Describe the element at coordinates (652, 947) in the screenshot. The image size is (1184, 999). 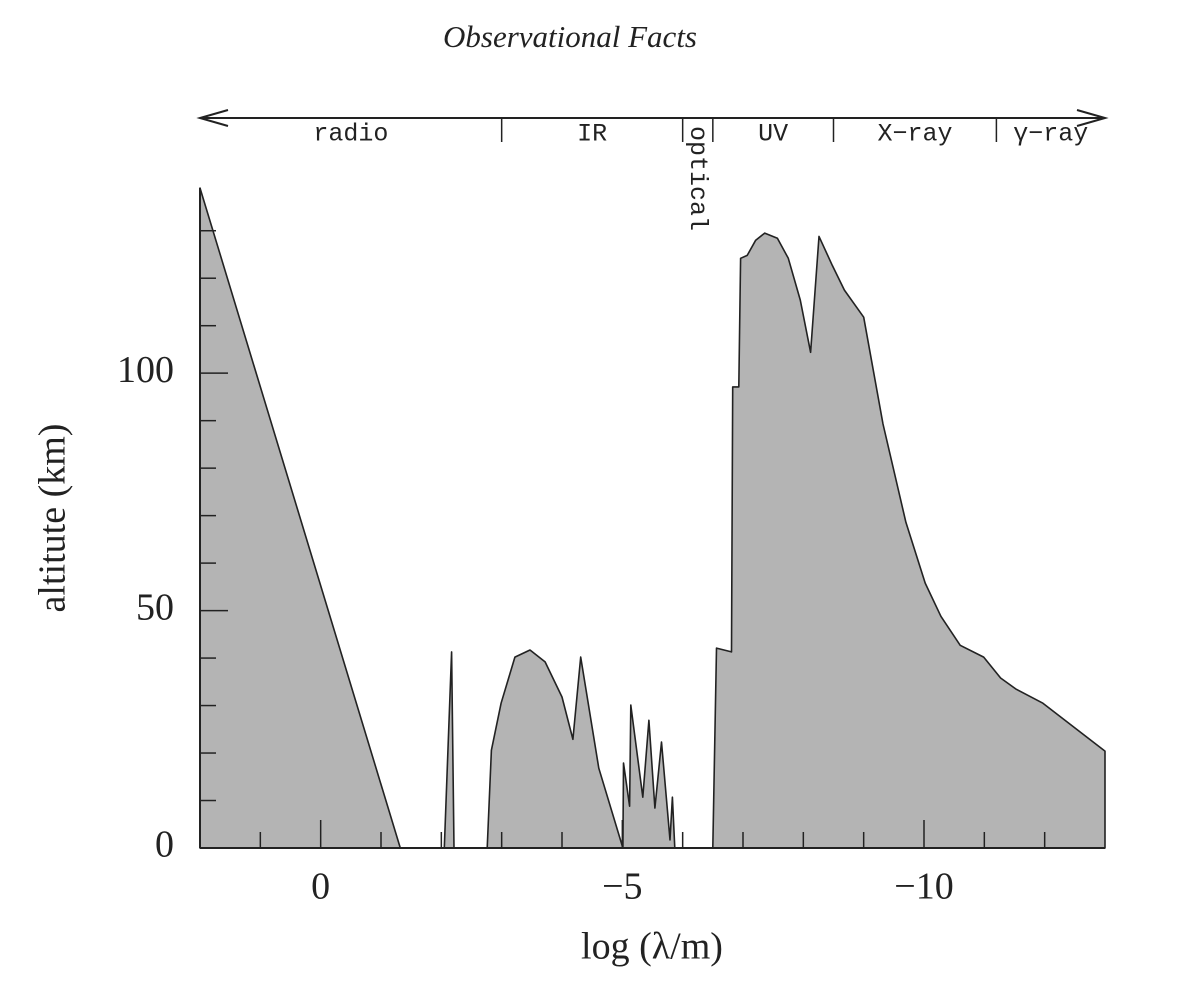
I see `x-axis-label: log (λ/m)` at that location.